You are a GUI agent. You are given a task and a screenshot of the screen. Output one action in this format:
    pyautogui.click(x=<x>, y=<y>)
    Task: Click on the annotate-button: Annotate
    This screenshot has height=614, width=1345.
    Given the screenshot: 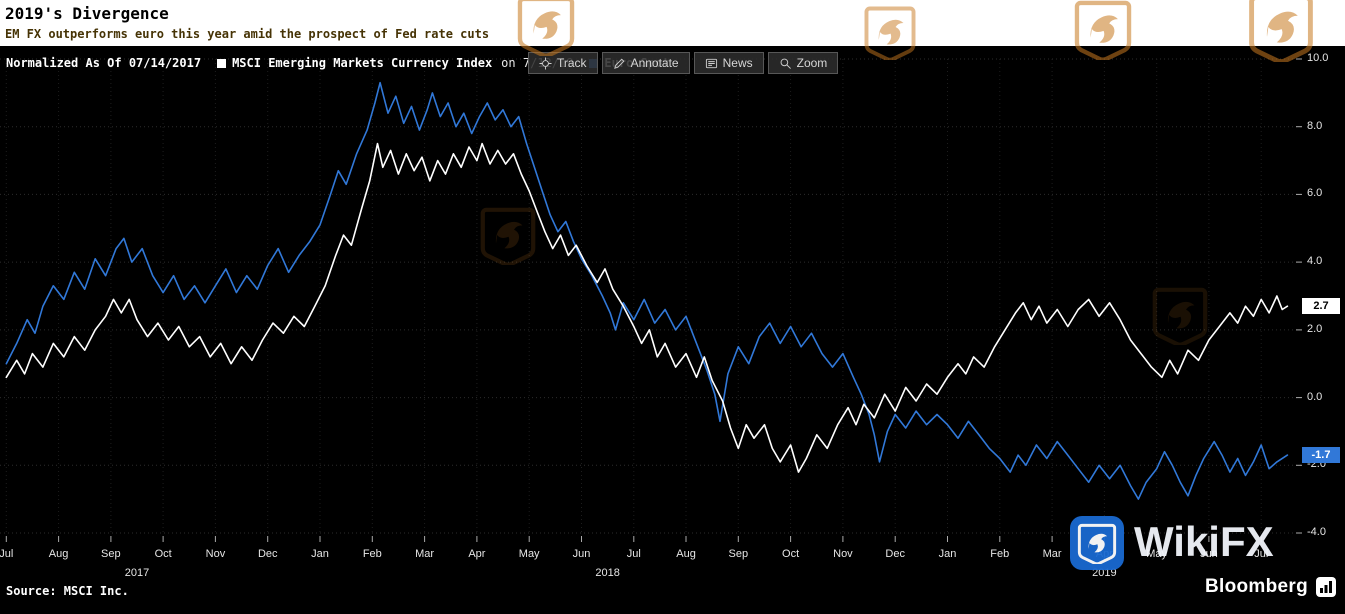 What is the action you would take?
    pyautogui.click(x=645, y=63)
    